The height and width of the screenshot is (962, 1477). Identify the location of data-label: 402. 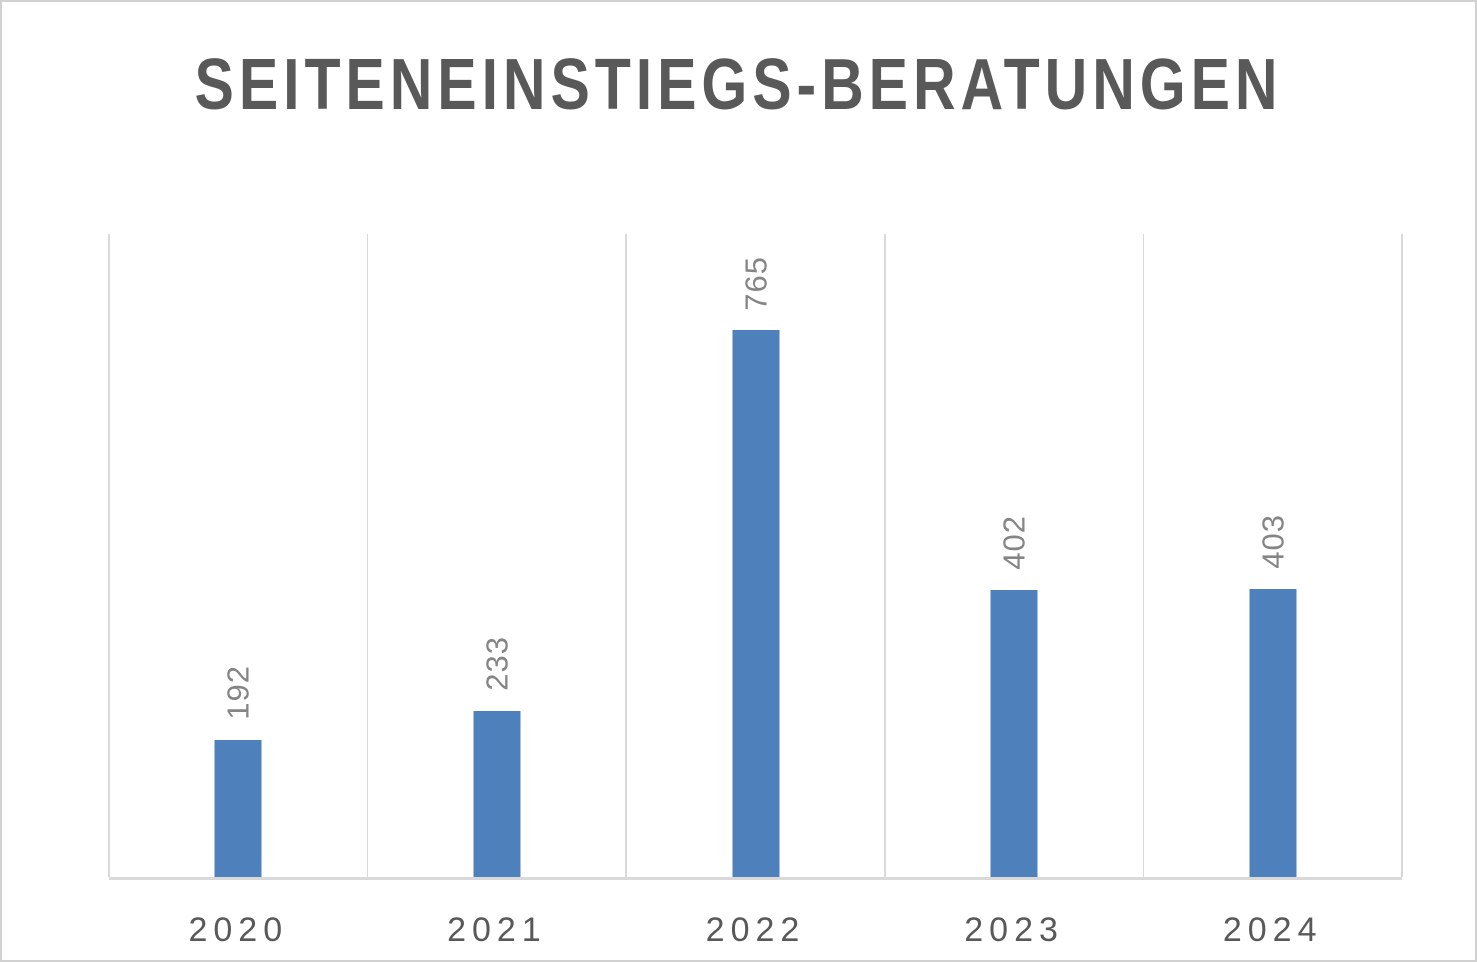
(1014, 542).